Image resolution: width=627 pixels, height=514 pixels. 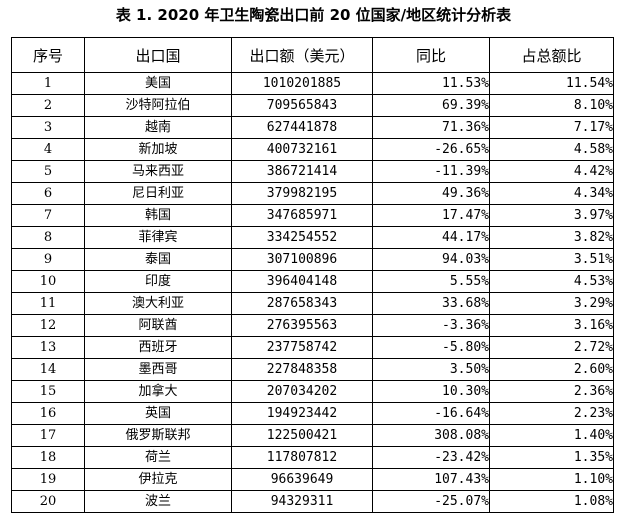 I want to click on table-row: 1 美国 1010201885 11.53% 11.54%, so click(x=312, y=83).